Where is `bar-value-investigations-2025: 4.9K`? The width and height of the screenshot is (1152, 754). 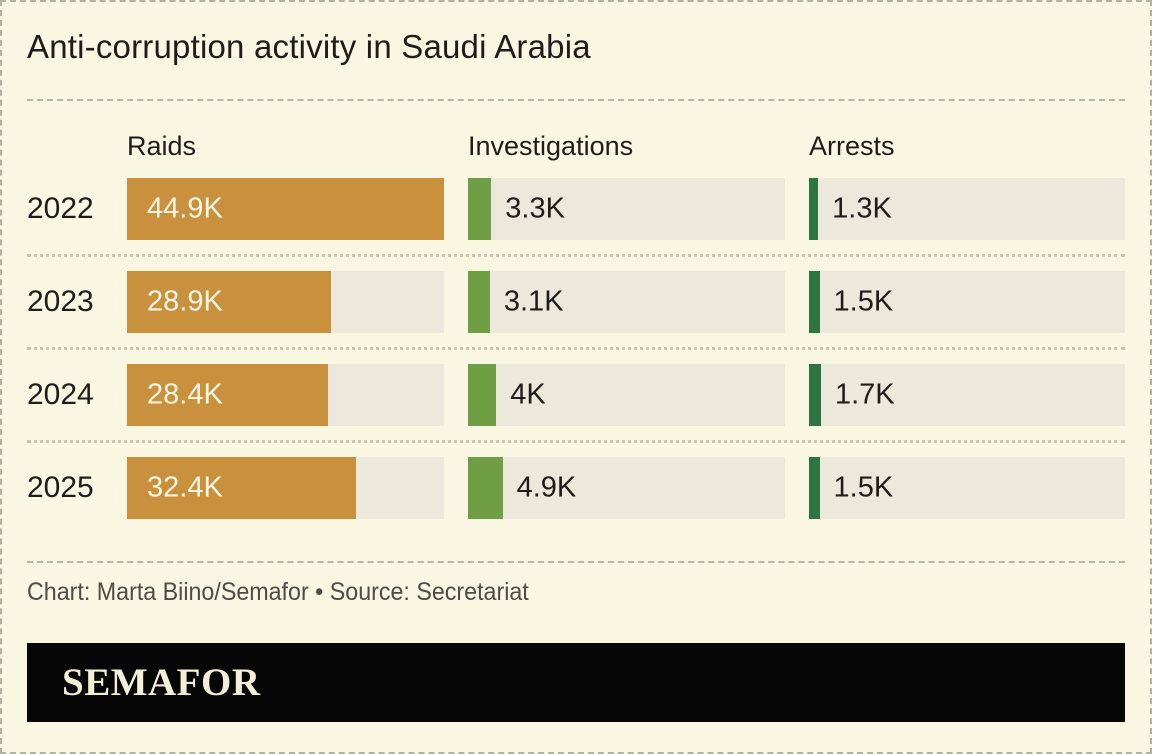 bar-value-investigations-2025: 4.9K is located at coordinates (546, 487).